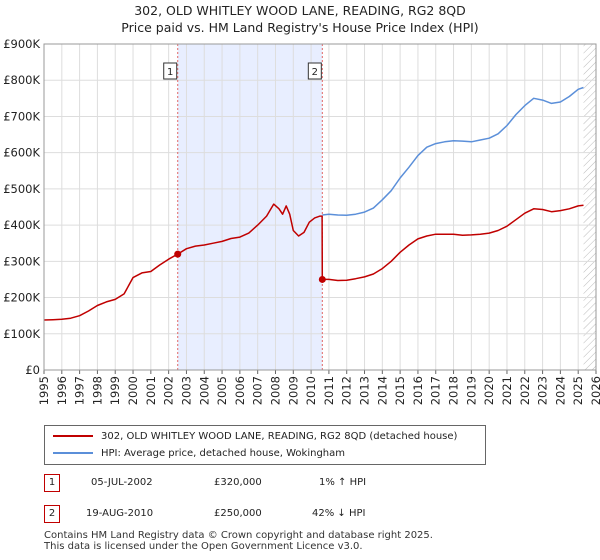 This screenshot has width=600, height=560. Describe the element at coordinates (238, 482) in the screenshot. I see `transaction-price: £320,000` at that location.